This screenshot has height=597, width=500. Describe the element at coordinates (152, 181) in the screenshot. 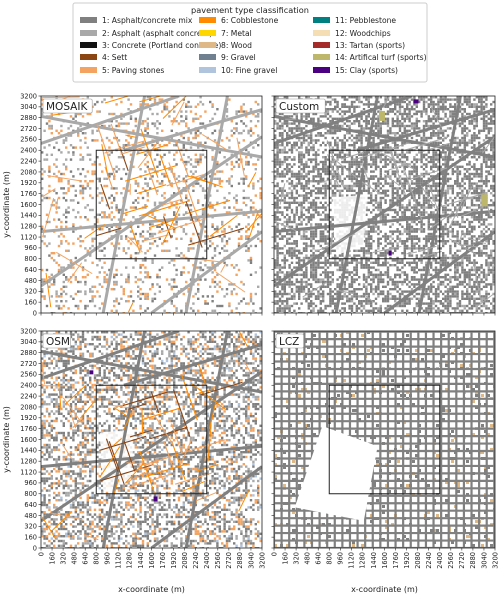

I see `street-segment` at that location.